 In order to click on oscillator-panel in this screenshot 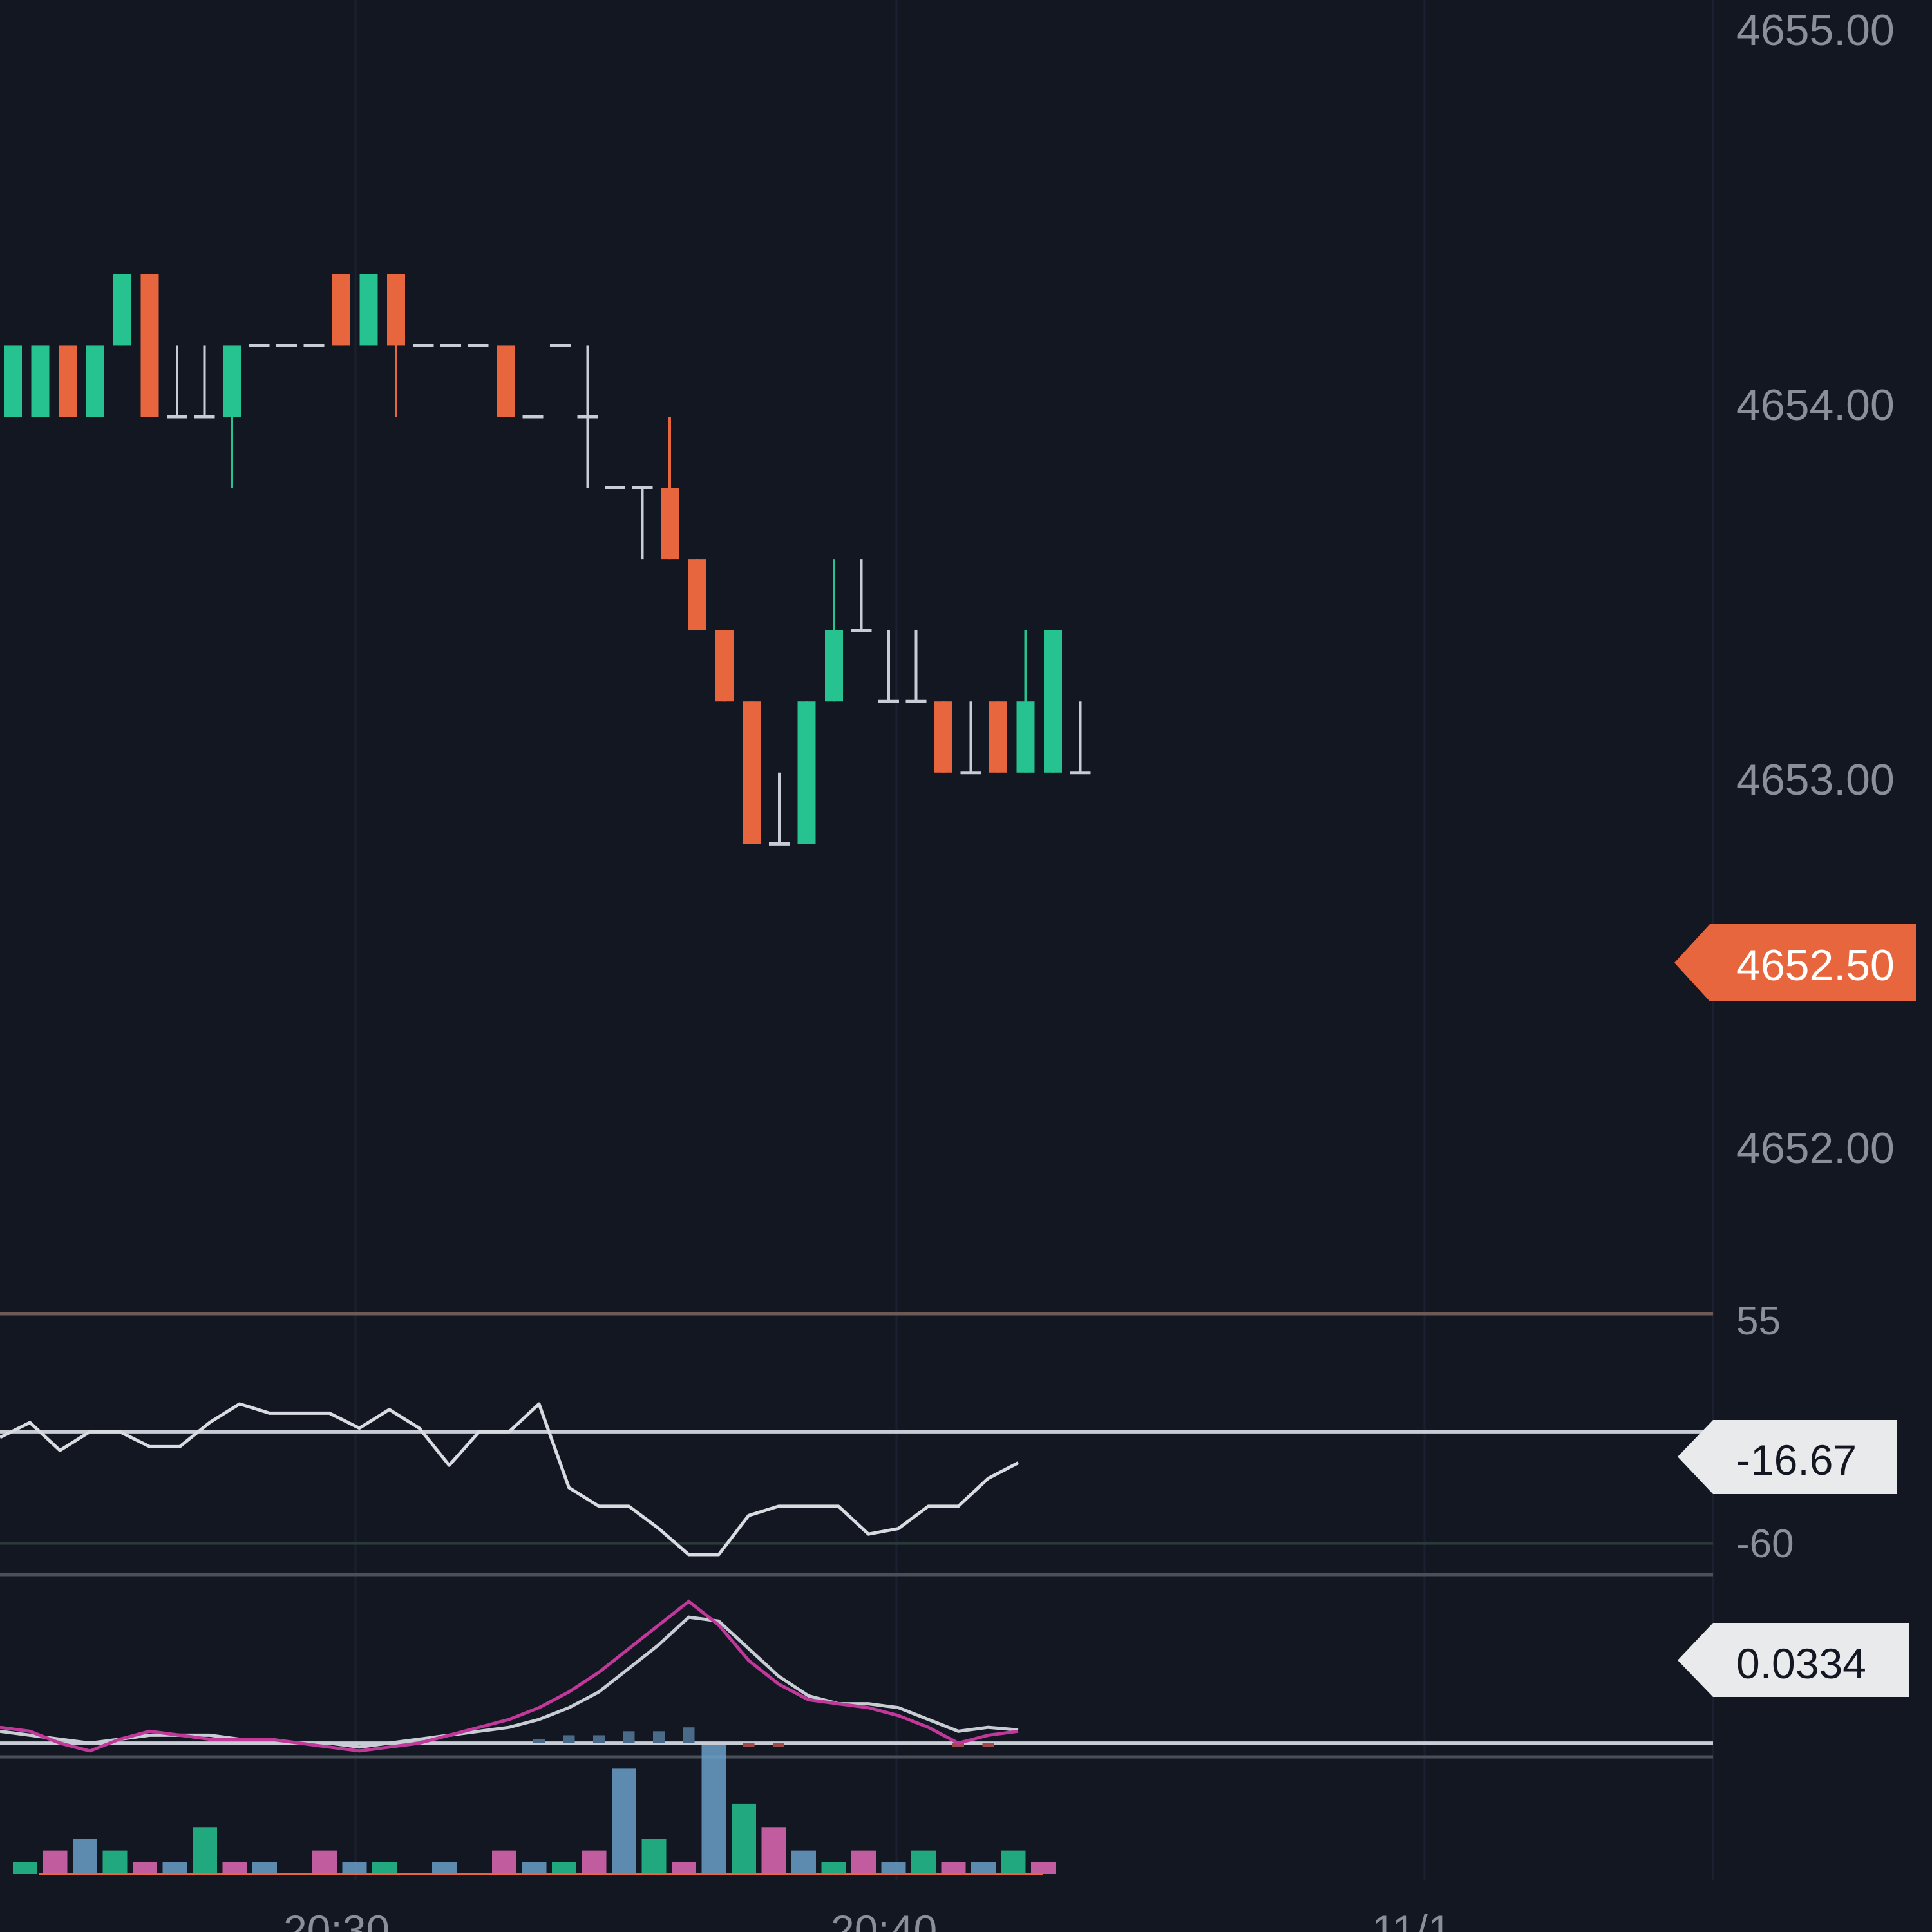, I will do `click(856, 1479)`.